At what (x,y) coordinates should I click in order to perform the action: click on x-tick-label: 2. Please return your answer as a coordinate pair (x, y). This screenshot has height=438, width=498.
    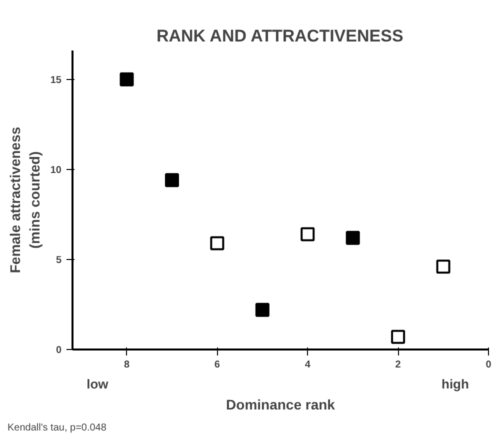
    Looking at the image, I should click on (398, 365).